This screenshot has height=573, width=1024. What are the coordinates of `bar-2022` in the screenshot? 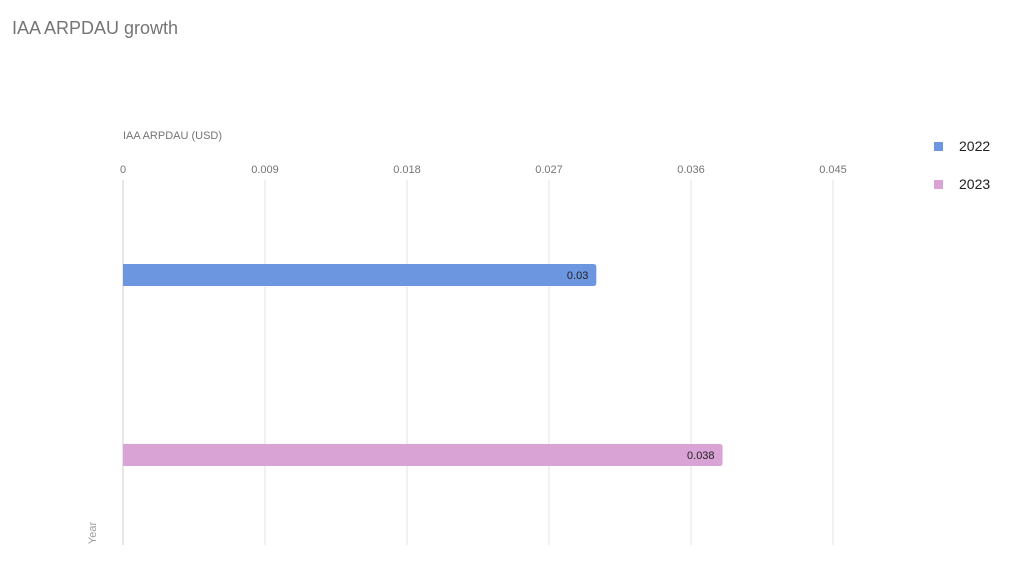 It's located at (360, 275).